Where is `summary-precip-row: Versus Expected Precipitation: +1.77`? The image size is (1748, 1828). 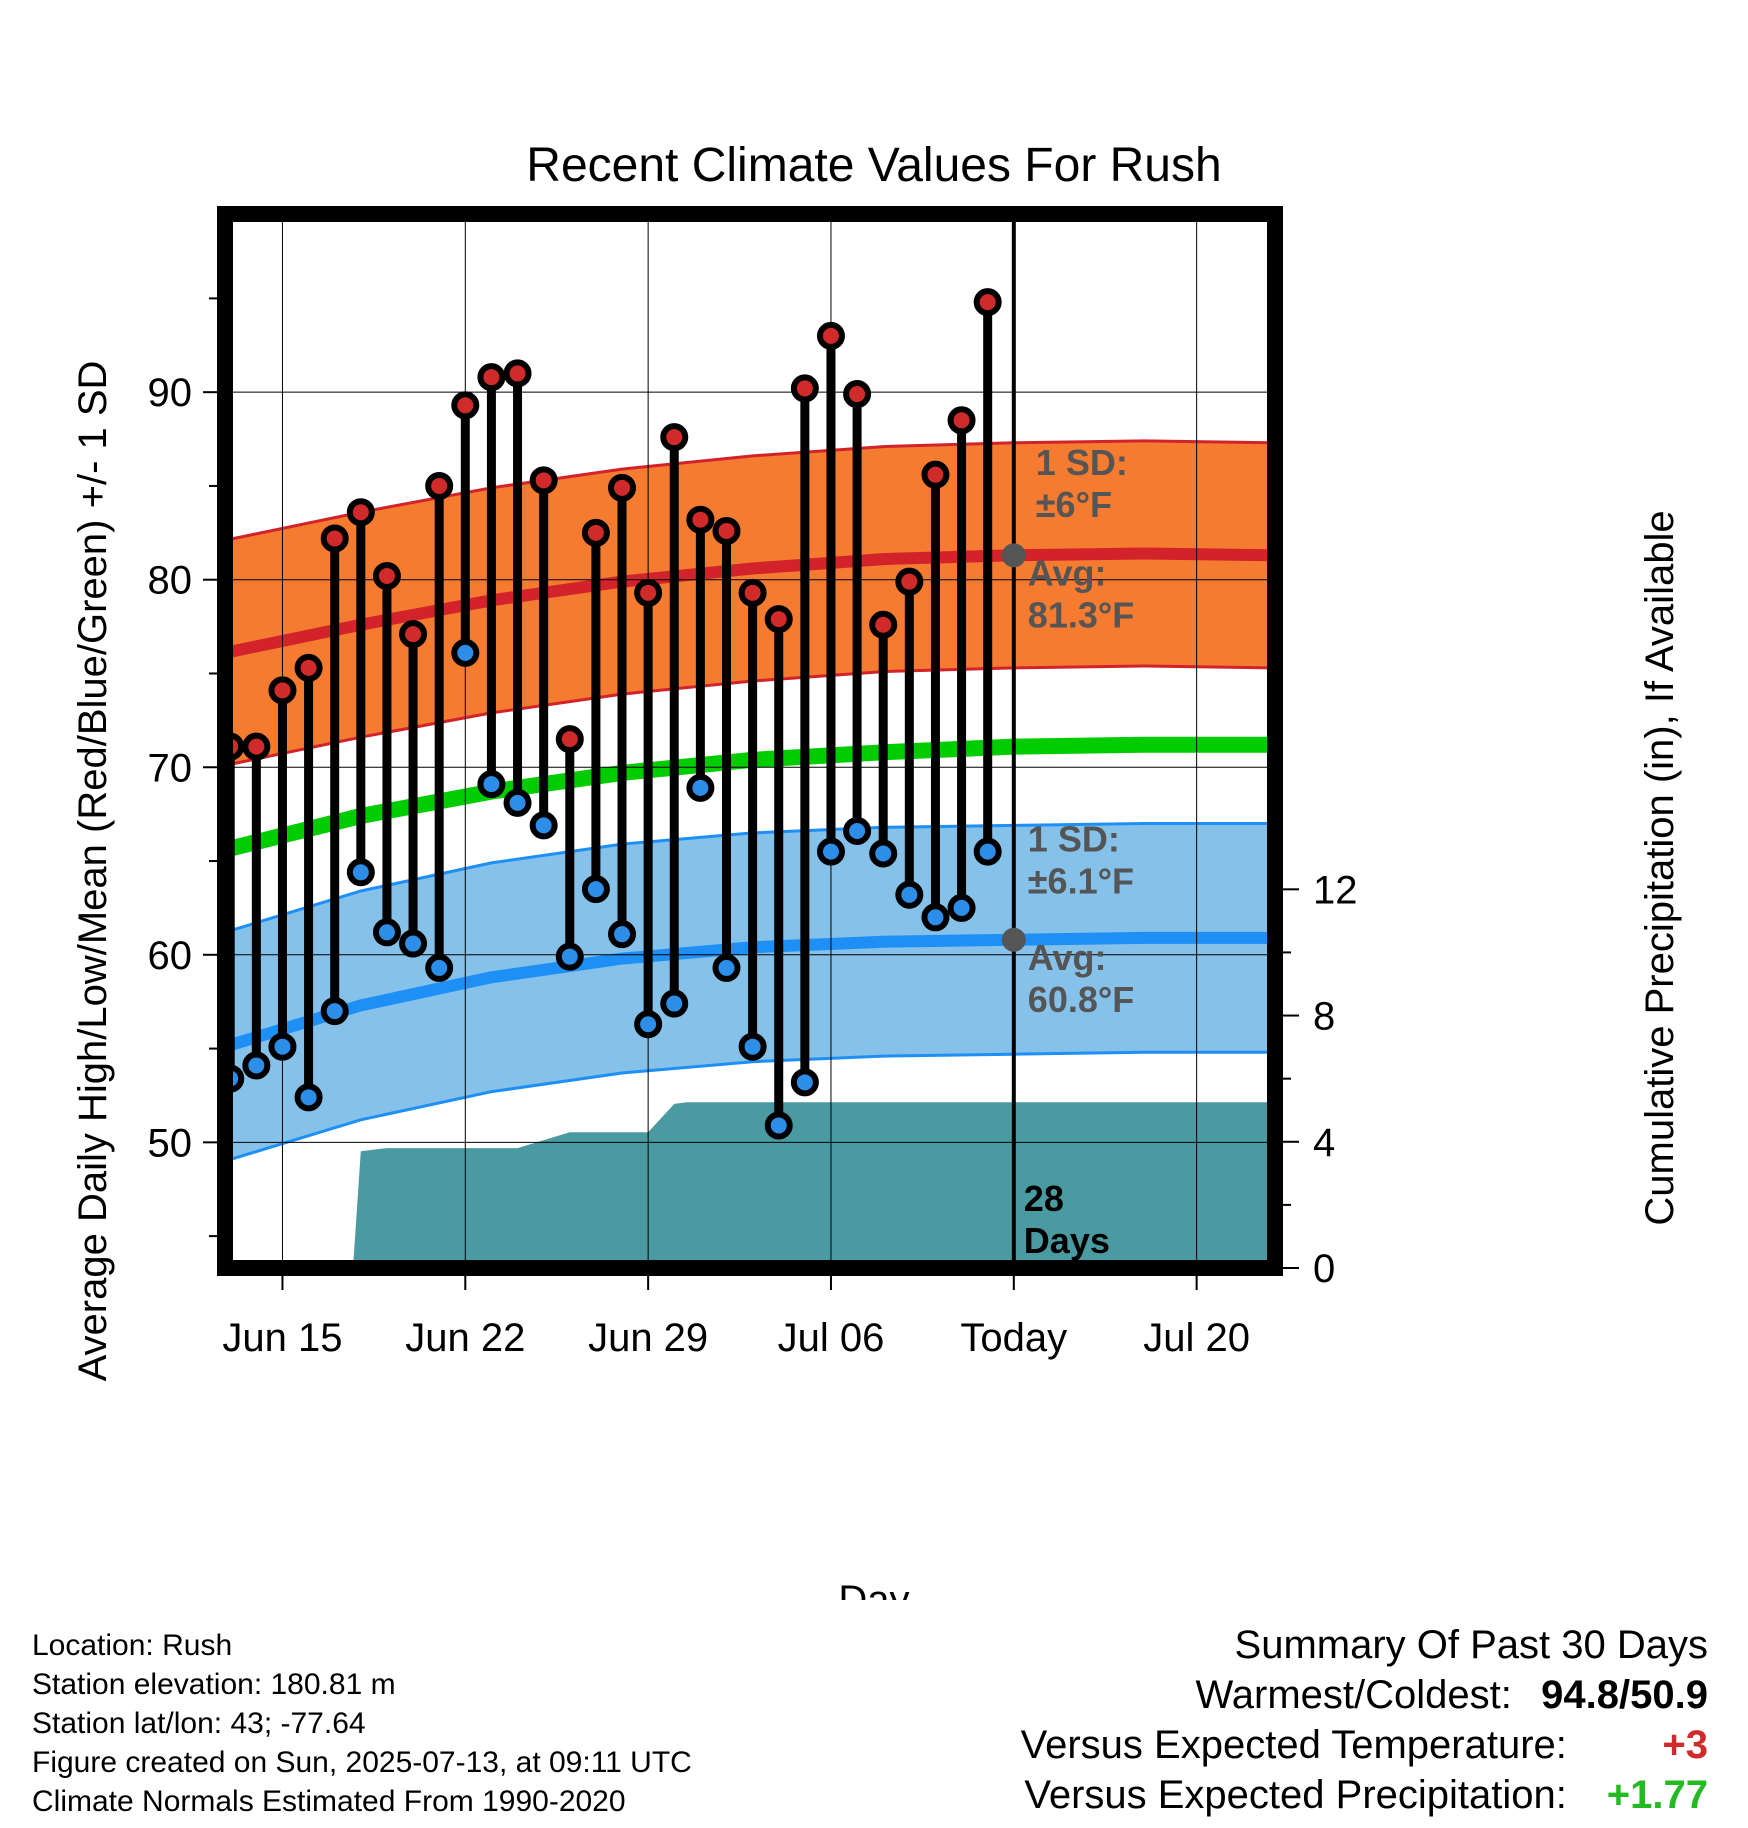
summary-precip-row: Versus Expected Precipitation: +1.77 is located at coordinates (1364, 1795).